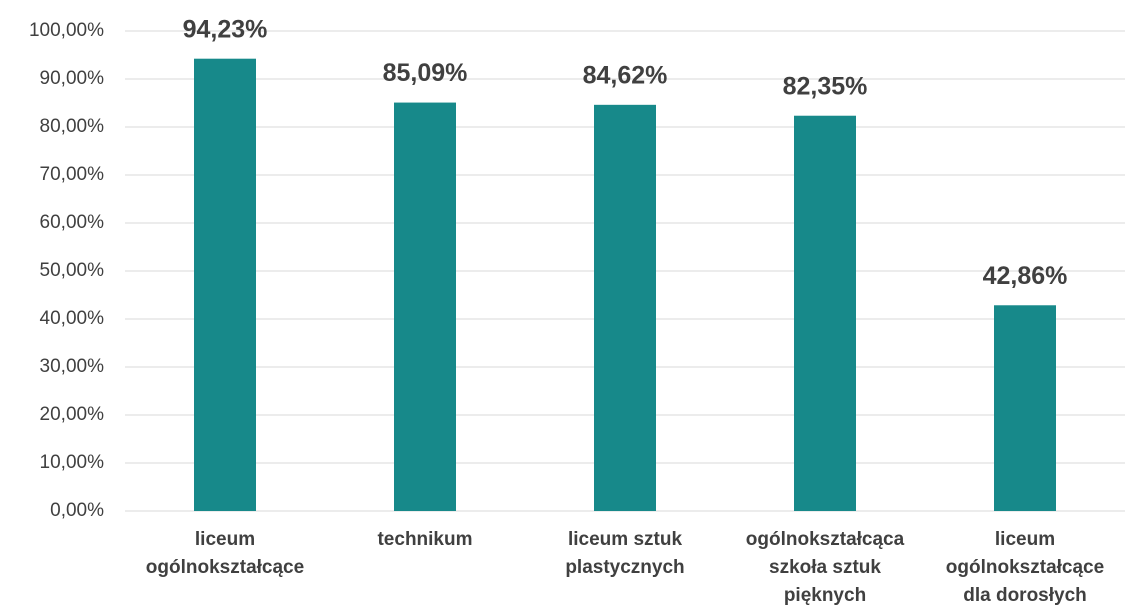  Describe the element at coordinates (72, 366) in the screenshot. I see `y-tick-label: 30,00%` at that location.